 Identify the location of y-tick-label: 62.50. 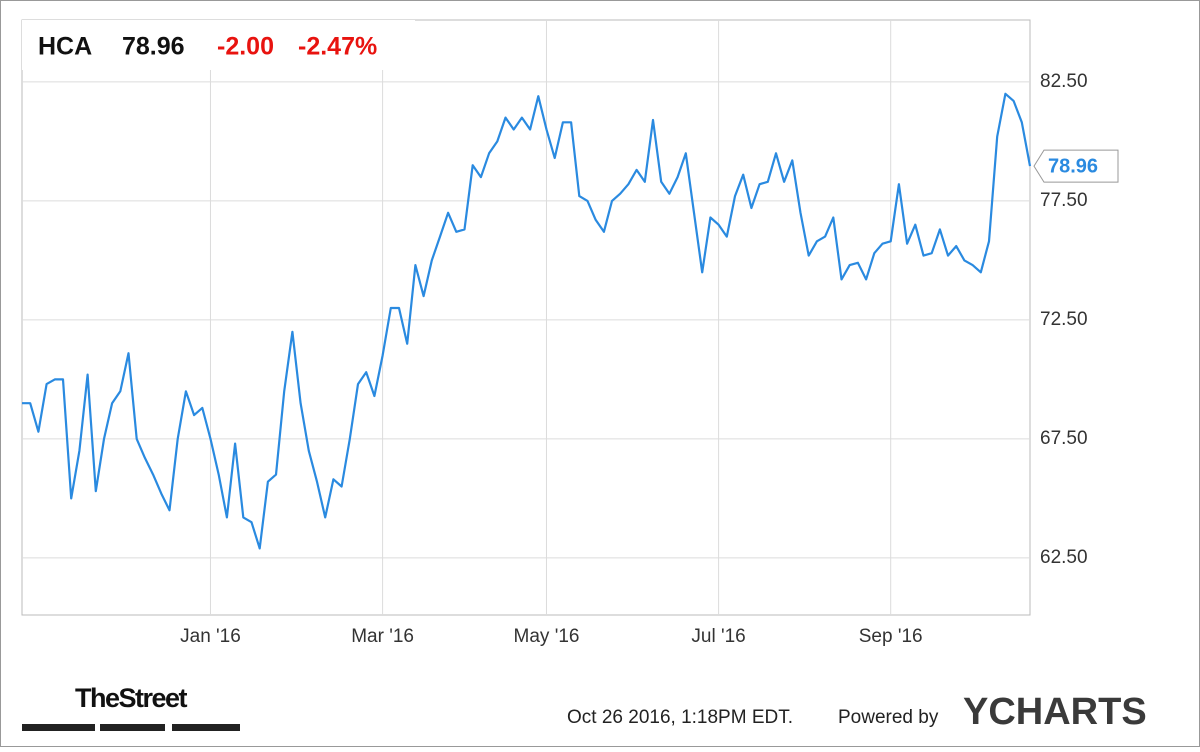
(1064, 557).